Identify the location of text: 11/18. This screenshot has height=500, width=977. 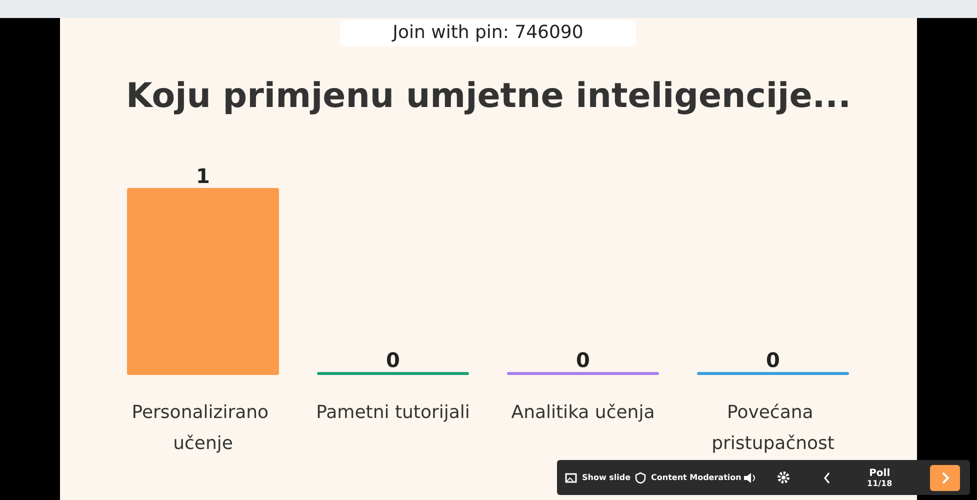
(879, 483).